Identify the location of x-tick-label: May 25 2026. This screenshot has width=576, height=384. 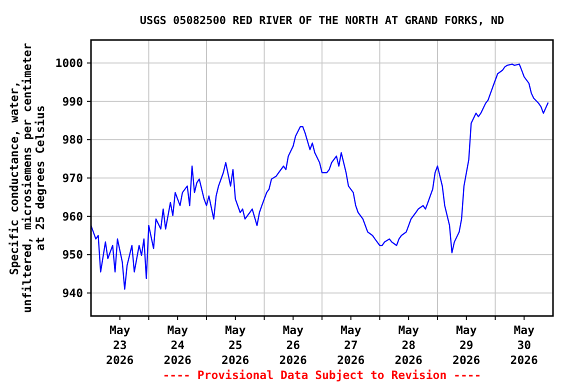
(236, 345).